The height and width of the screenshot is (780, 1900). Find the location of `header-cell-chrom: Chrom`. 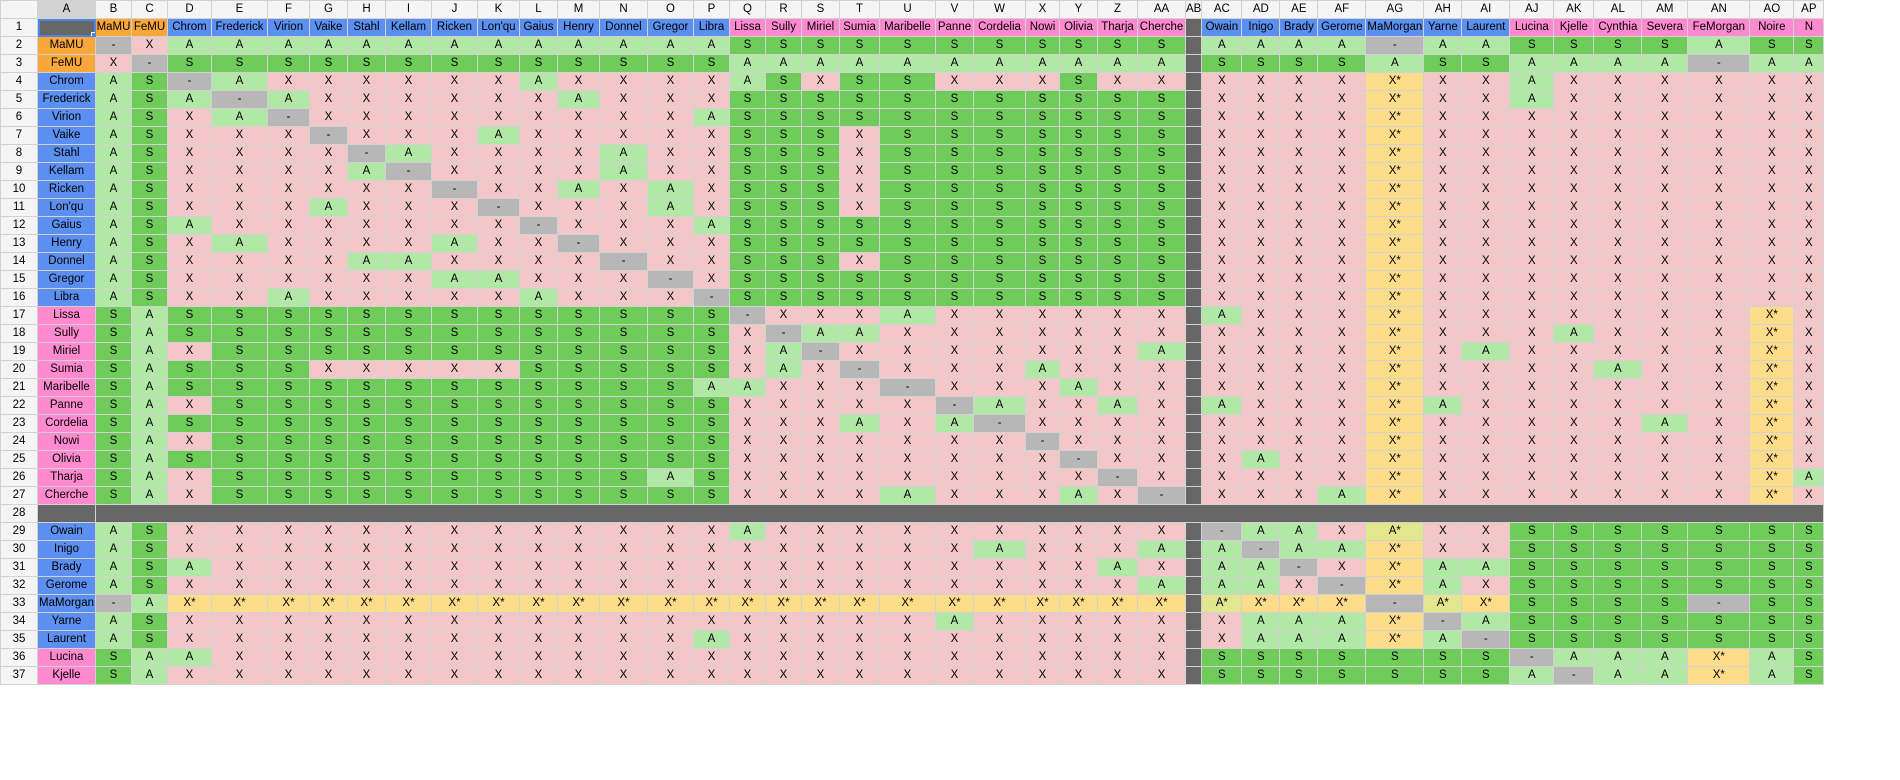

header-cell-chrom: Chrom is located at coordinates (189, 27).